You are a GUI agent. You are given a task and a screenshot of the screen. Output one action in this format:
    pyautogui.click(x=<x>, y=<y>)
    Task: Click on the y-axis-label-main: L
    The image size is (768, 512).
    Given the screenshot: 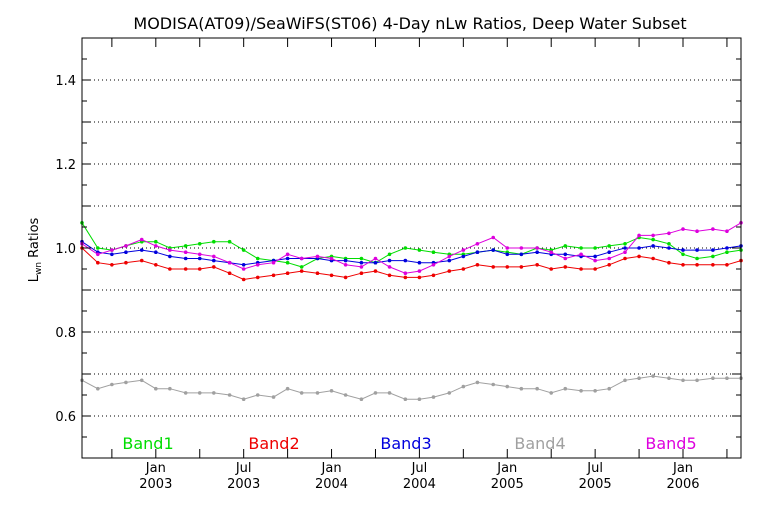 What is the action you would take?
    pyautogui.click(x=34, y=278)
    